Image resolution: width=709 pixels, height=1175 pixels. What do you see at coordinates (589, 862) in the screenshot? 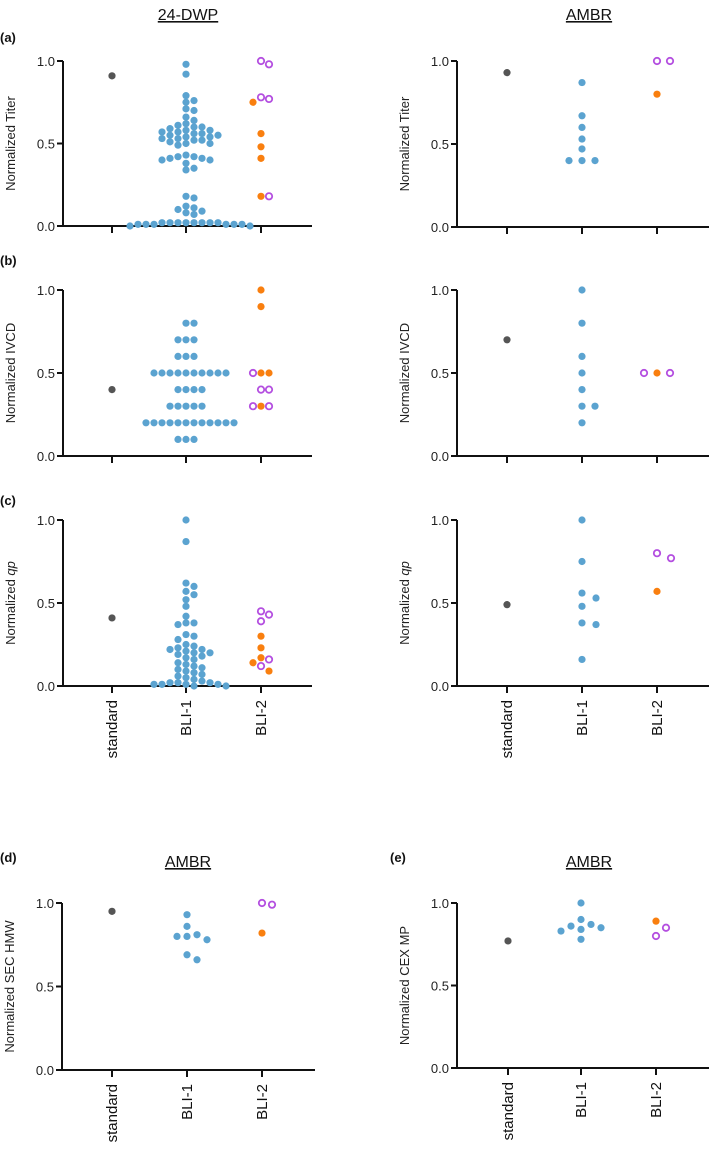
I see `chart-title: AMBR` at bounding box center [589, 862].